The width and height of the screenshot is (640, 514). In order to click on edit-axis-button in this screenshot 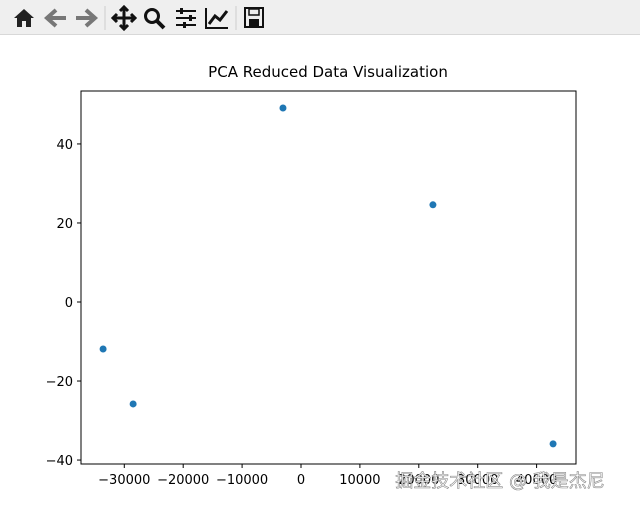, I will do `click(217, 18)`.